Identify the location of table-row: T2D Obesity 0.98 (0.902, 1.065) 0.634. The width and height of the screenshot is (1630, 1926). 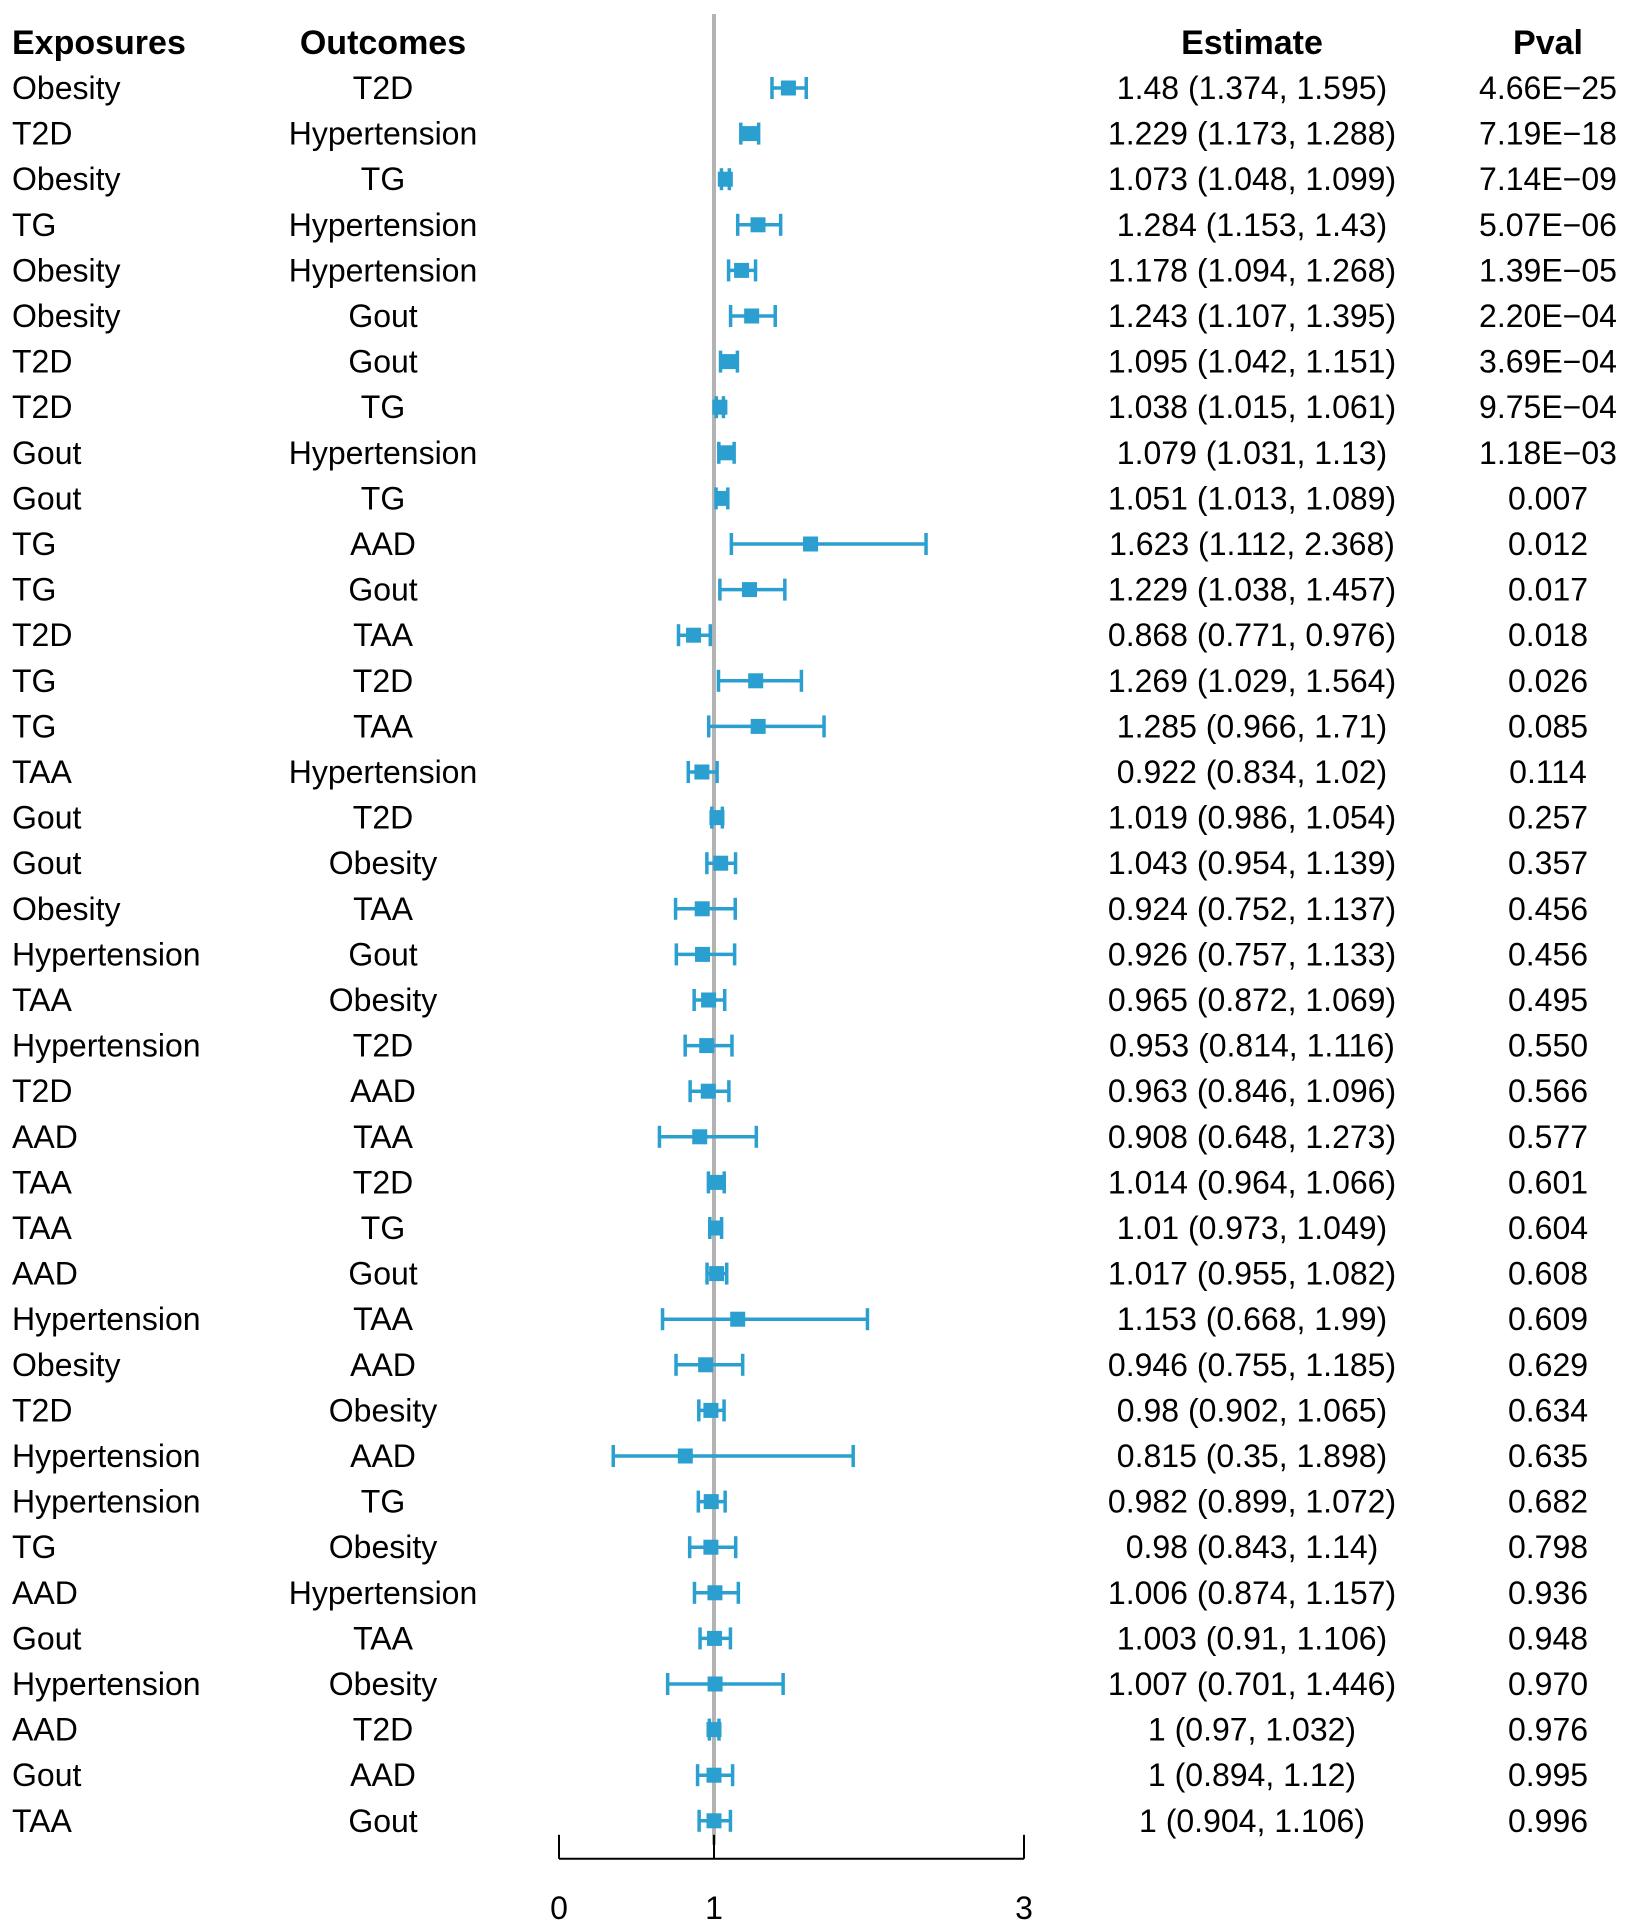
(800, 1410).